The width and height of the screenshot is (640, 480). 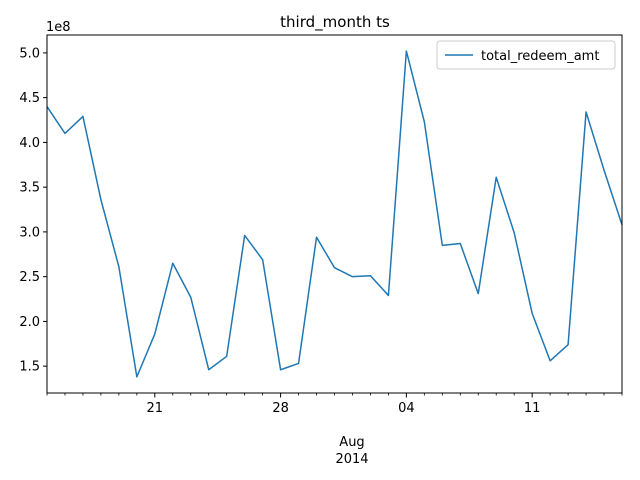 What do you see at coordinates (155, 408) in the screenshot?
I see `x-tick-label: 21` at bounding box center [155, 408].